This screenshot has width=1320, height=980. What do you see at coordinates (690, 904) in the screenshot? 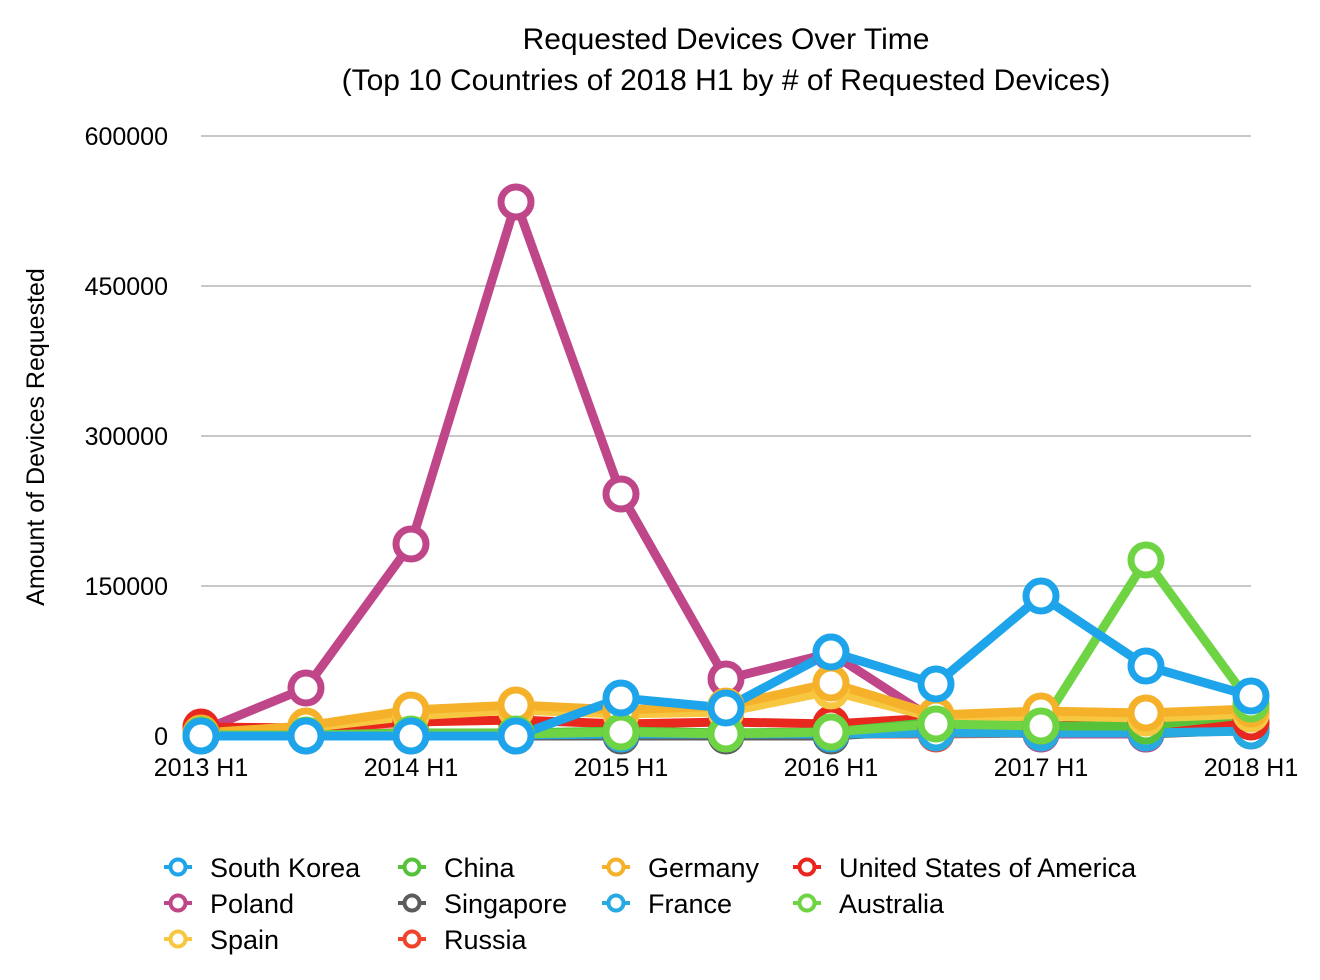
I see `legend-label: France` at bounding box center [690, 904].